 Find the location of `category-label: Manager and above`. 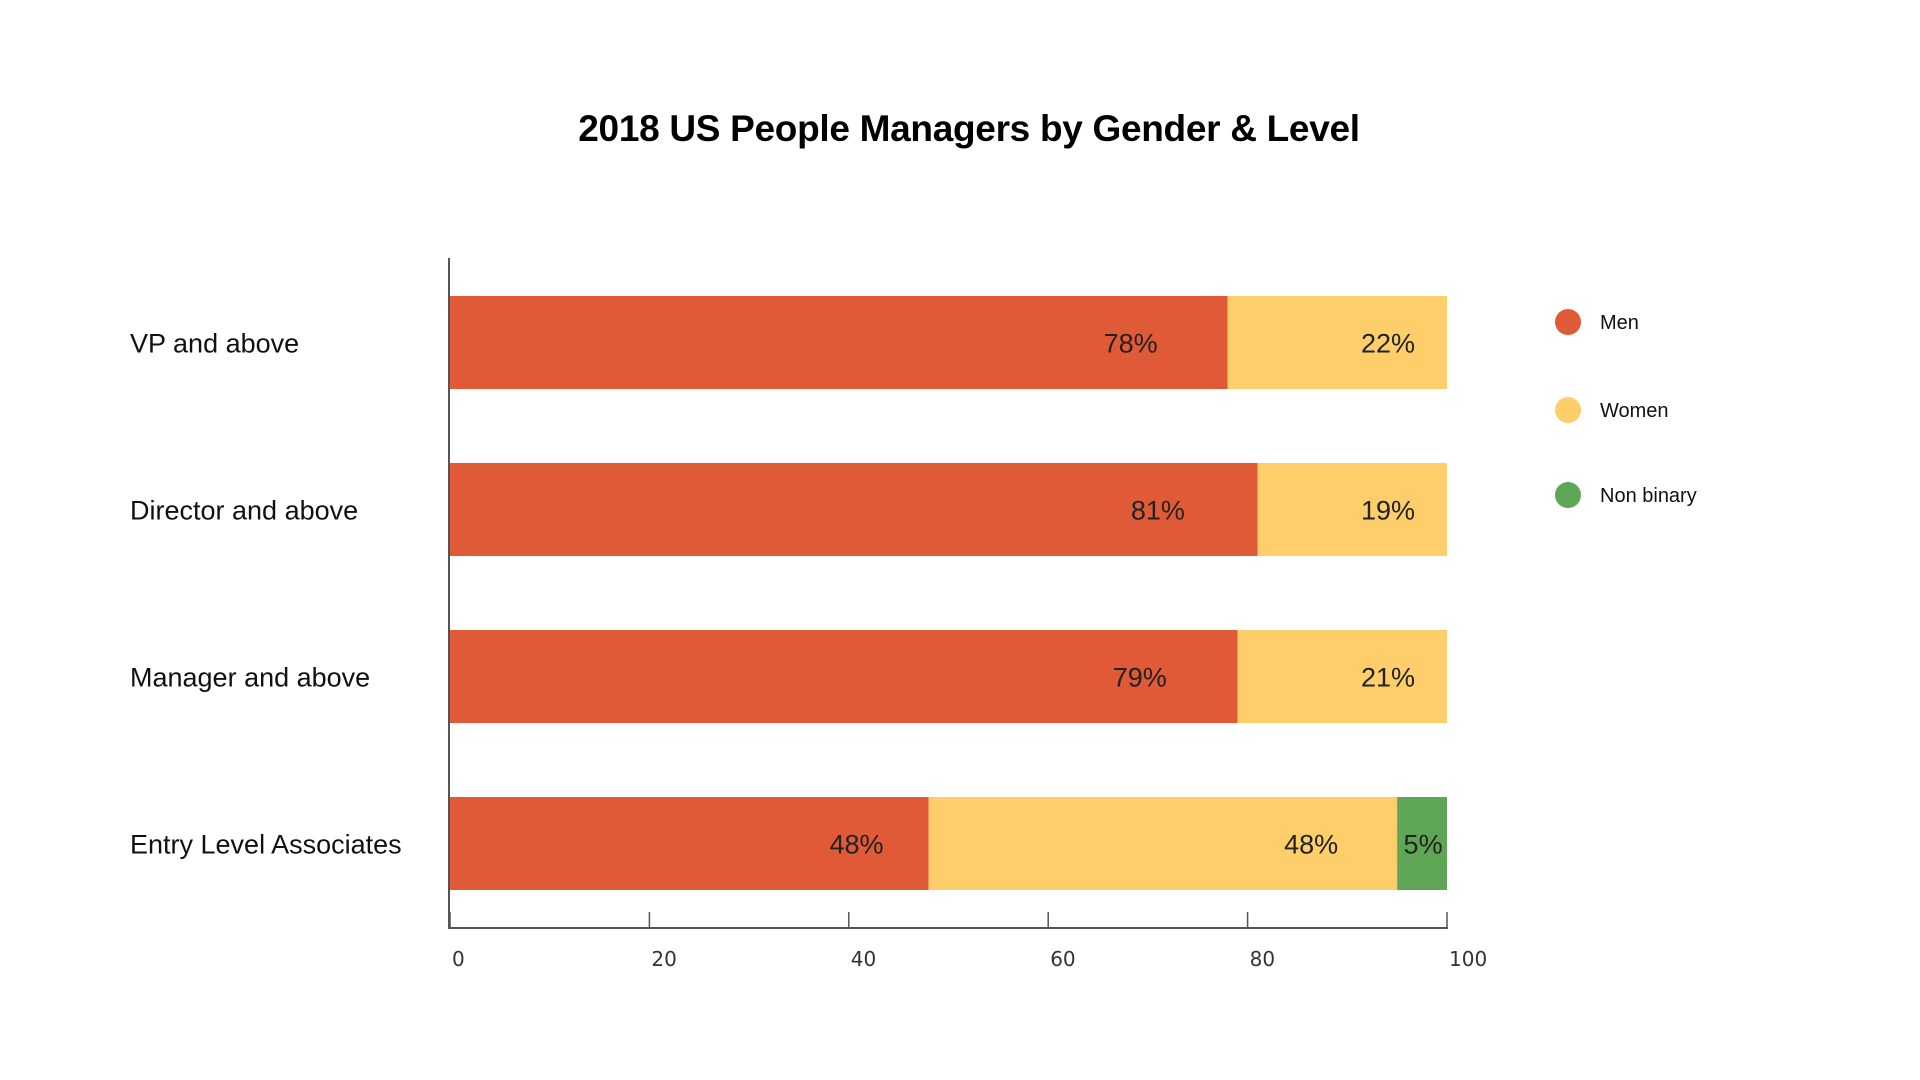

category-label: Manager and above is located at coordinates (250, 678).